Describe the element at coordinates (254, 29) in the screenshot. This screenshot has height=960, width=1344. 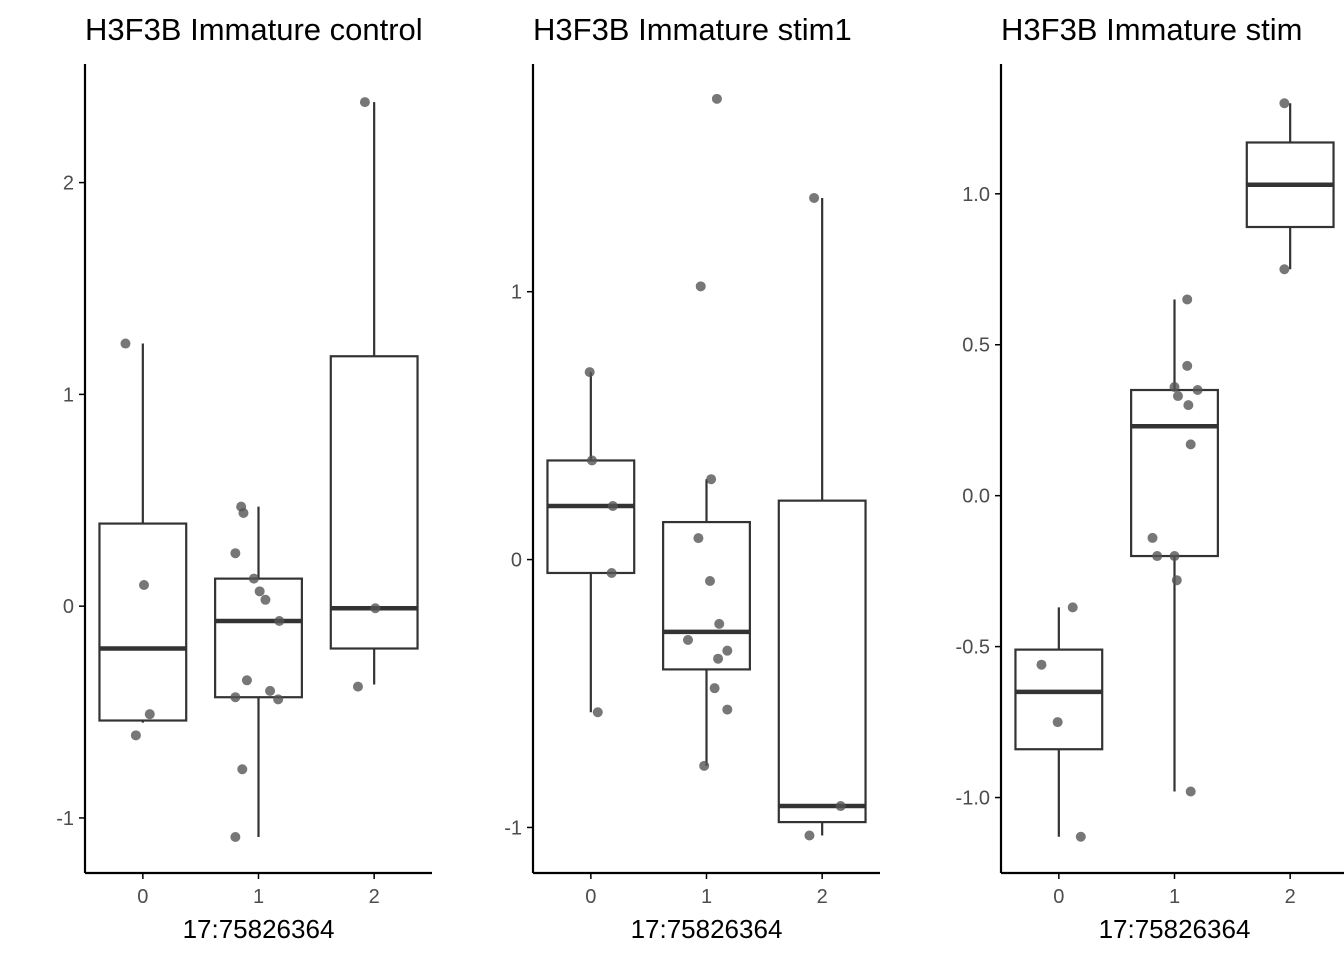
I see `panel-title: H3F3B Immature control` at that location.